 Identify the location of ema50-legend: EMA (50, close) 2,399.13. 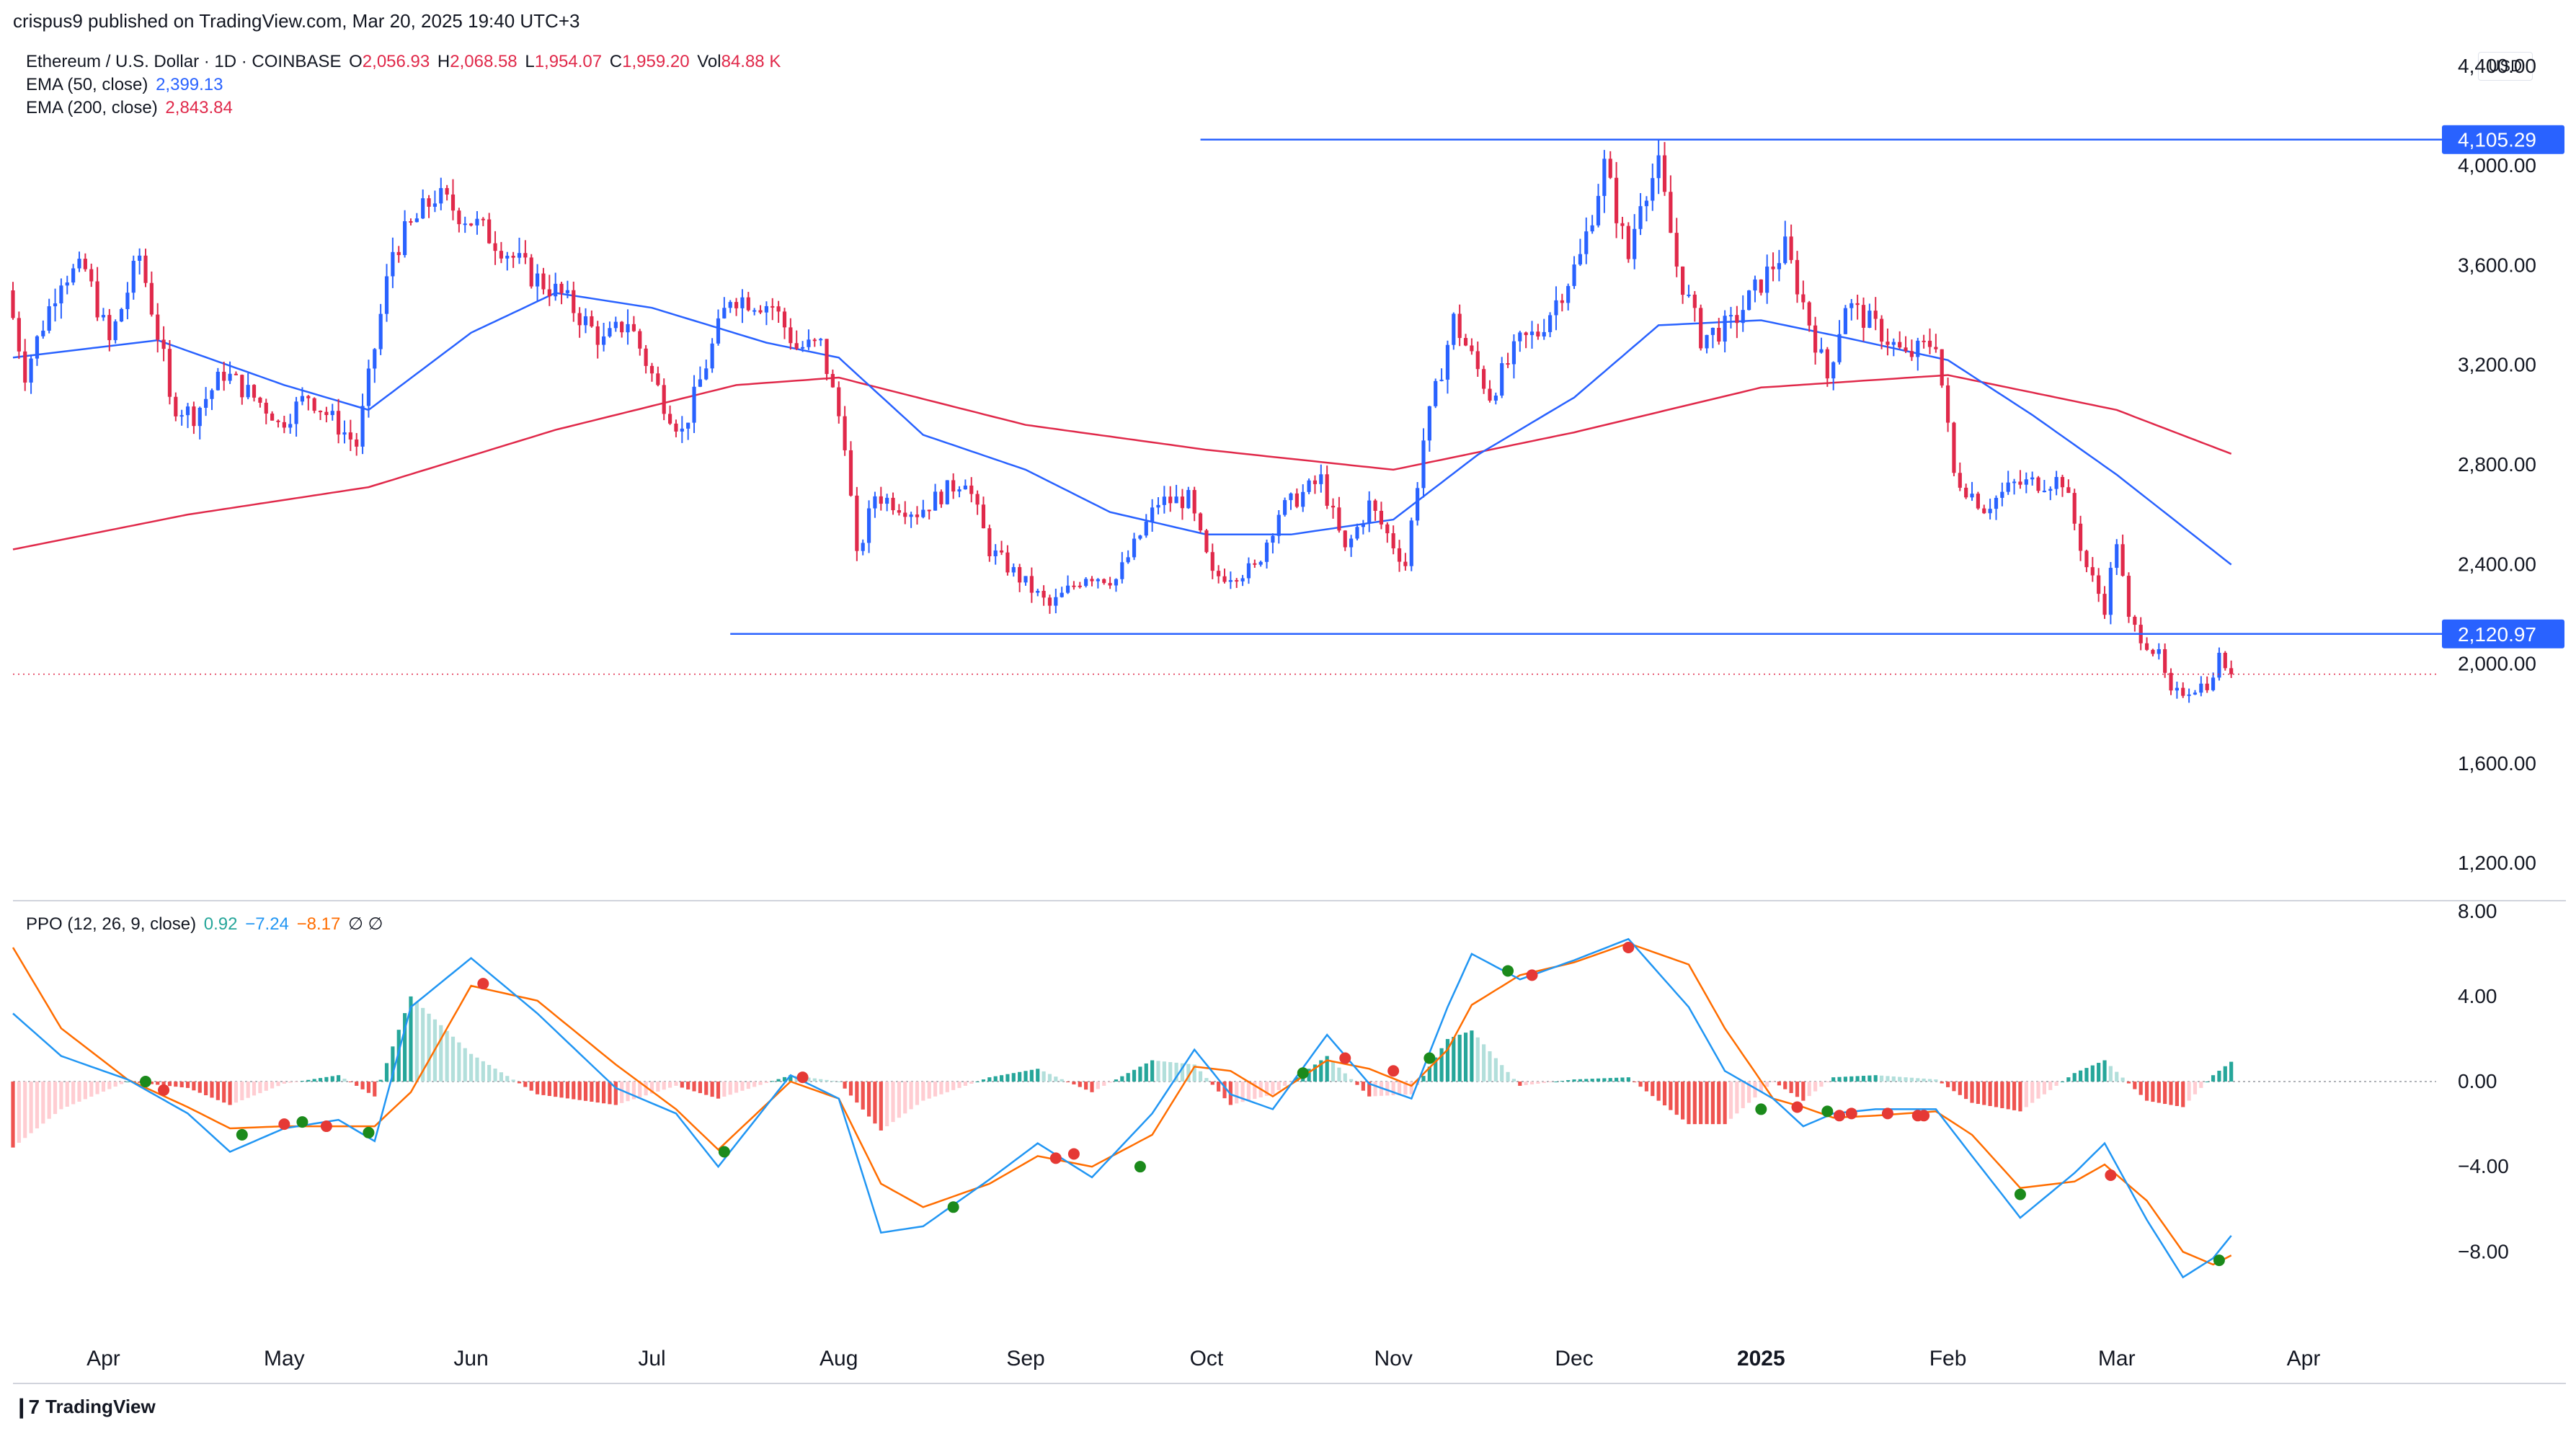
(124, 85).